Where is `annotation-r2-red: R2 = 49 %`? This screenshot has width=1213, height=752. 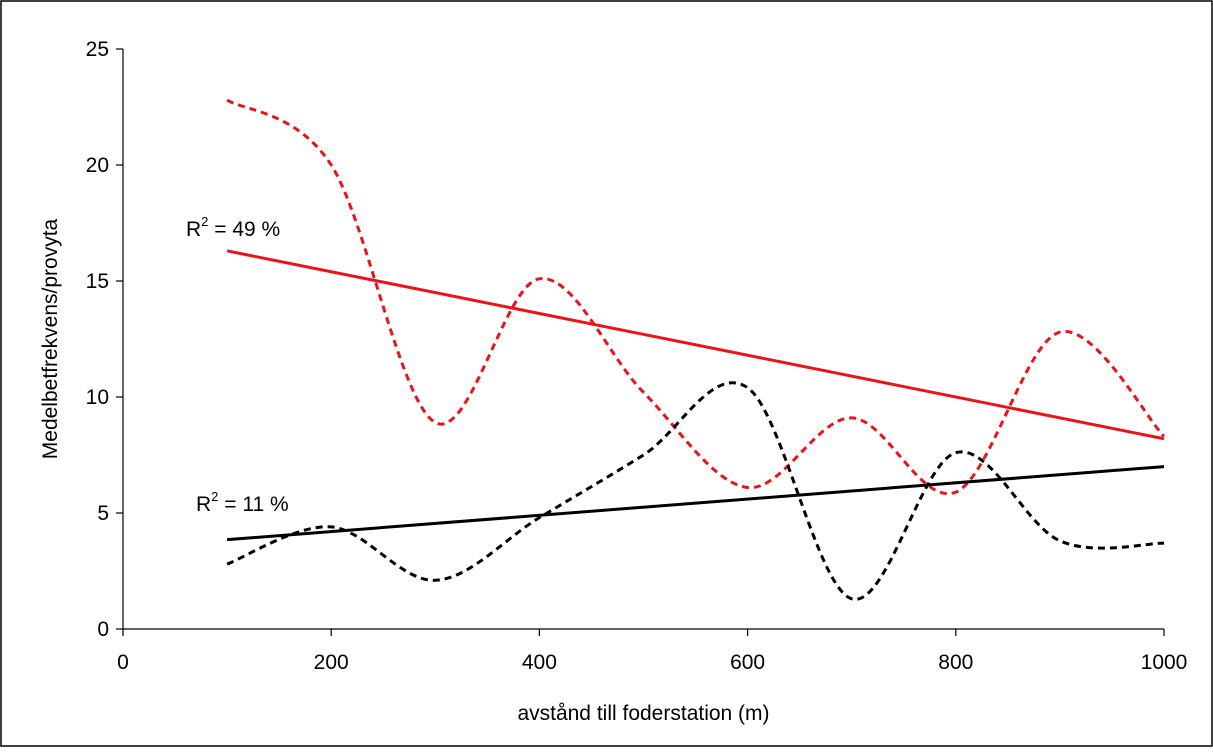
annotation-r2-red: R2 = 49 % is located at coordinates (233, 227).